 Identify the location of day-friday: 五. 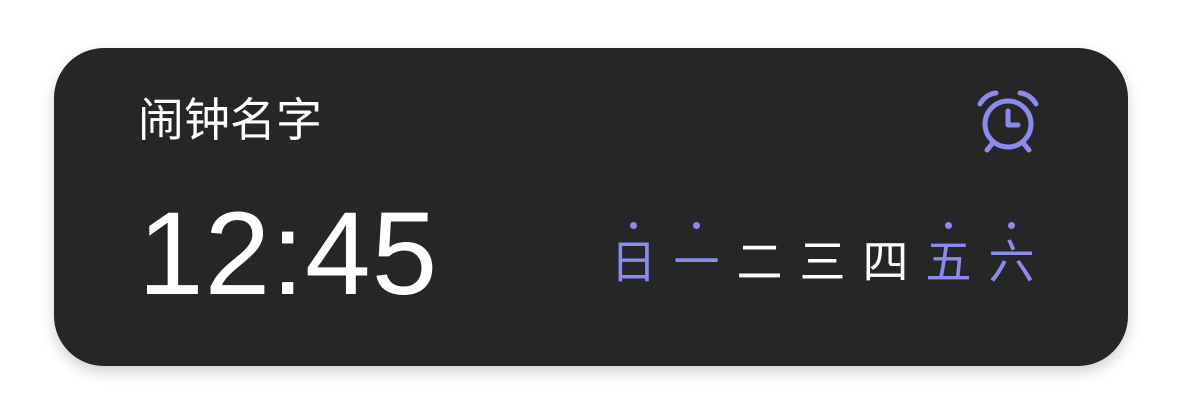
(948, 256).